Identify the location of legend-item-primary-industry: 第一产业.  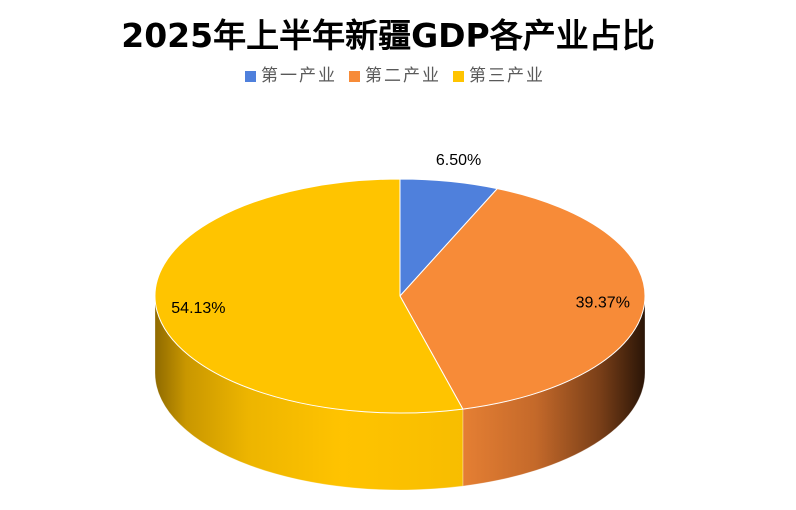
(291, 76).